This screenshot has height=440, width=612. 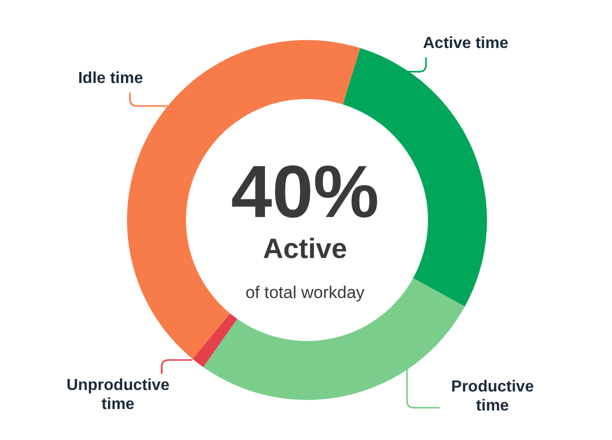 What do you see at coordinates (465, 43) in the screenshot?
I see `slice-label: Active time` at bounding box center [465, 43].